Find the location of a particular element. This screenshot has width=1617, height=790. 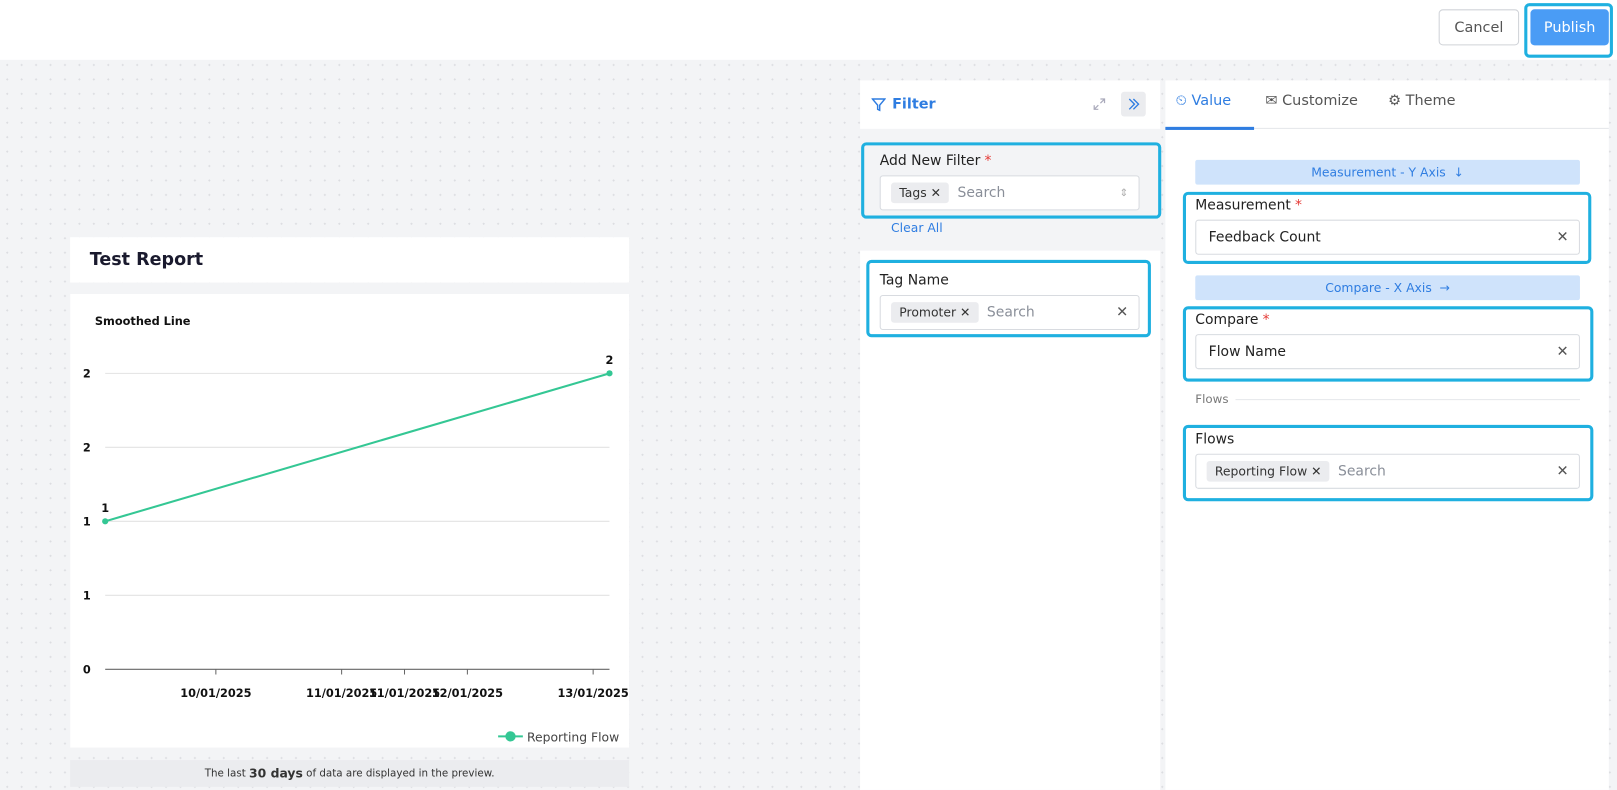

filter-icon is located at coordinates (878, 105).